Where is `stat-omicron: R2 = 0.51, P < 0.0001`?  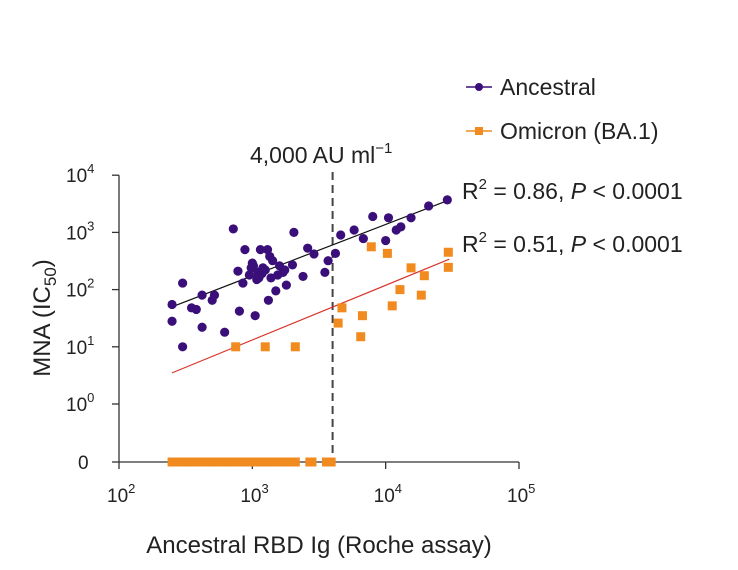
stat-omicron: R2 = 0.51, P < 0.0001 is located at coordinates (572, 243).